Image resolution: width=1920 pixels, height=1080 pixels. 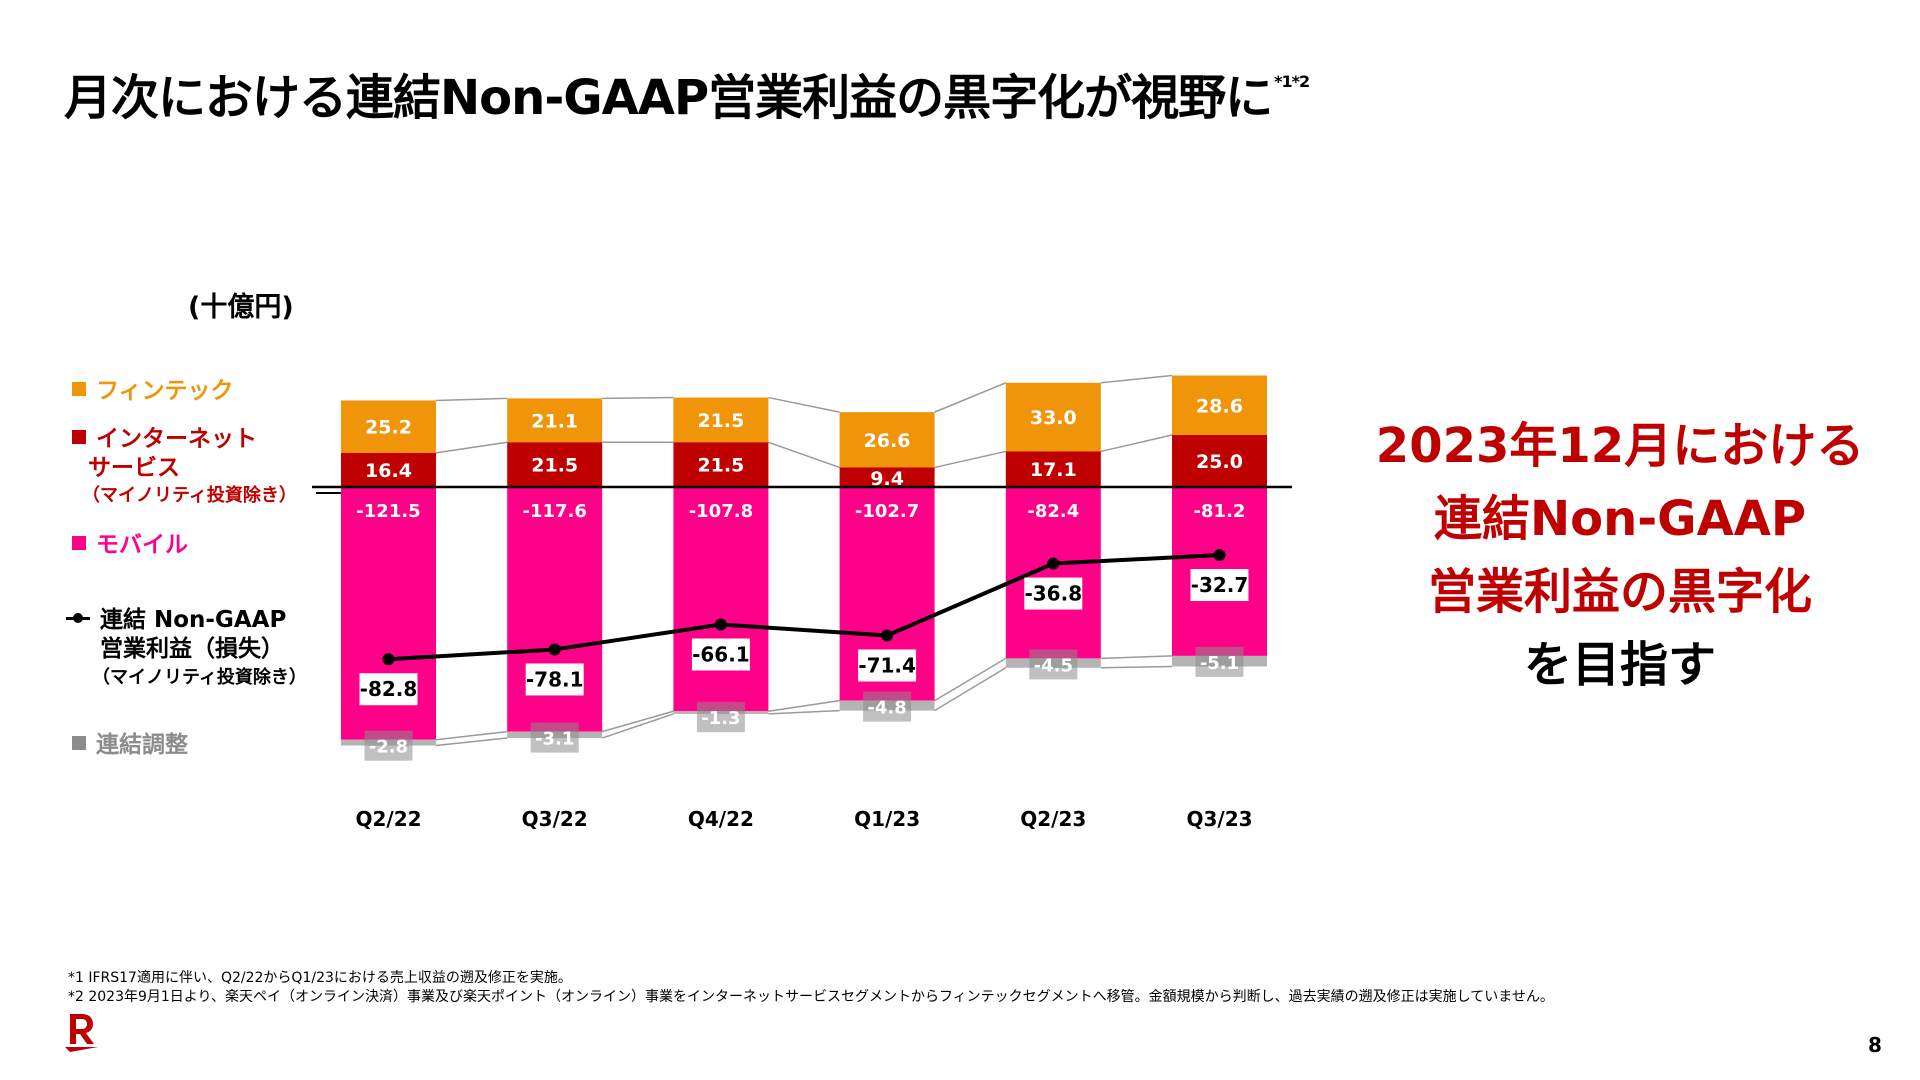 What do you see at coordinates (1620, 446) in the screenshot?
I see `callout-line-1: 2023年12月における` at bounding box center [1620, 446].